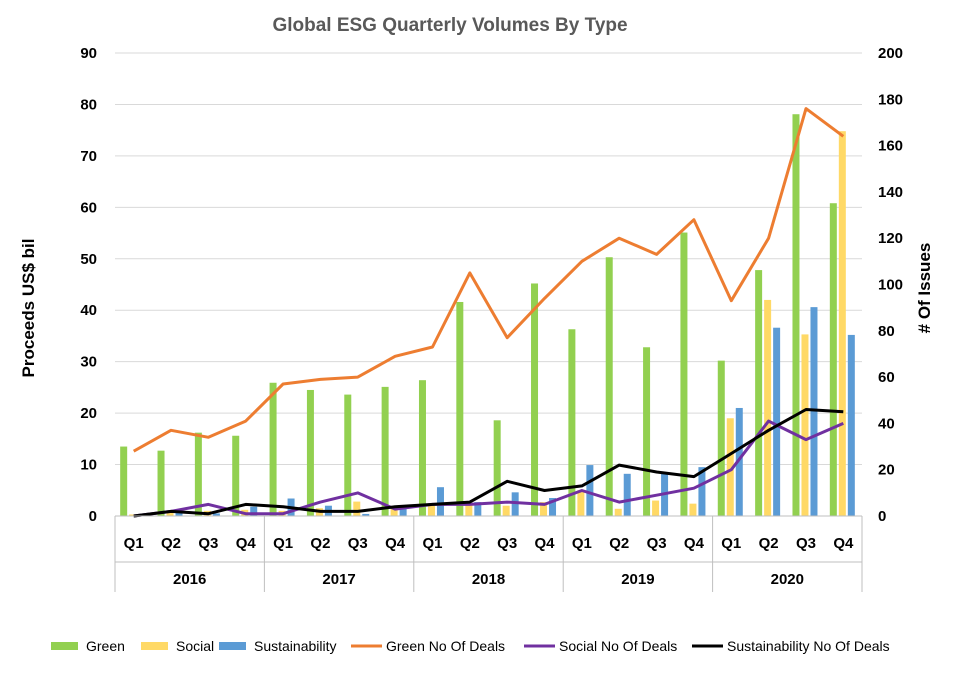 The image size is (960, 681). What do you see at coordinates (890, 99) in the screenshot?
I see `y2-tick-label: 180` at bounding box center [890, 99].